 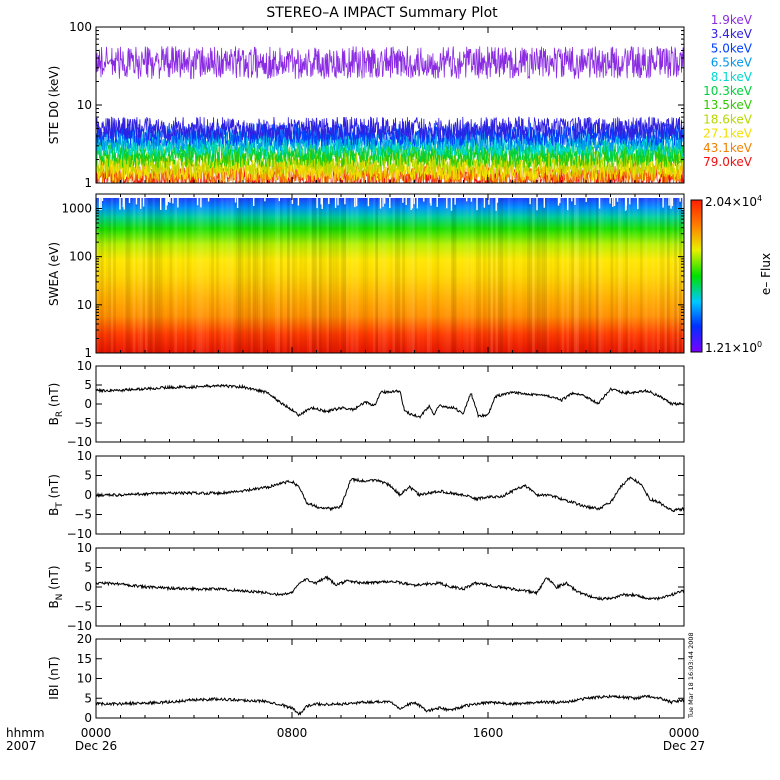 I want to click on bmag-frame, so click(x=390, y=678).